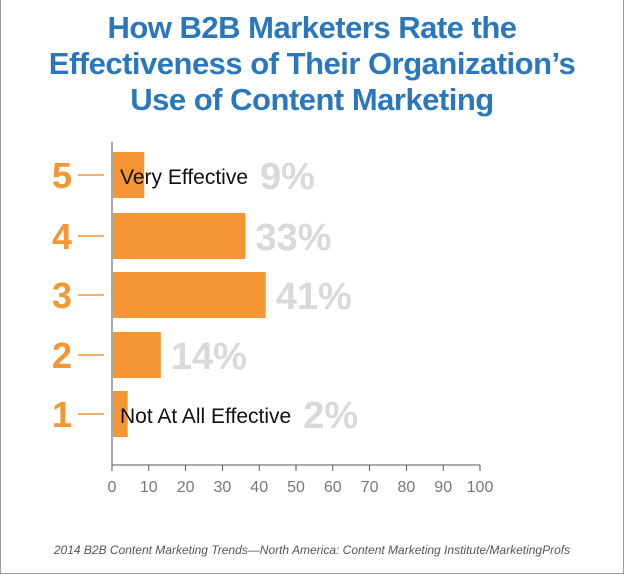 This screenshot has height=575, width=624. Describe the element at coordinates (370, 487) in the screenshot. I see `x-tick-label: 70` at that location.